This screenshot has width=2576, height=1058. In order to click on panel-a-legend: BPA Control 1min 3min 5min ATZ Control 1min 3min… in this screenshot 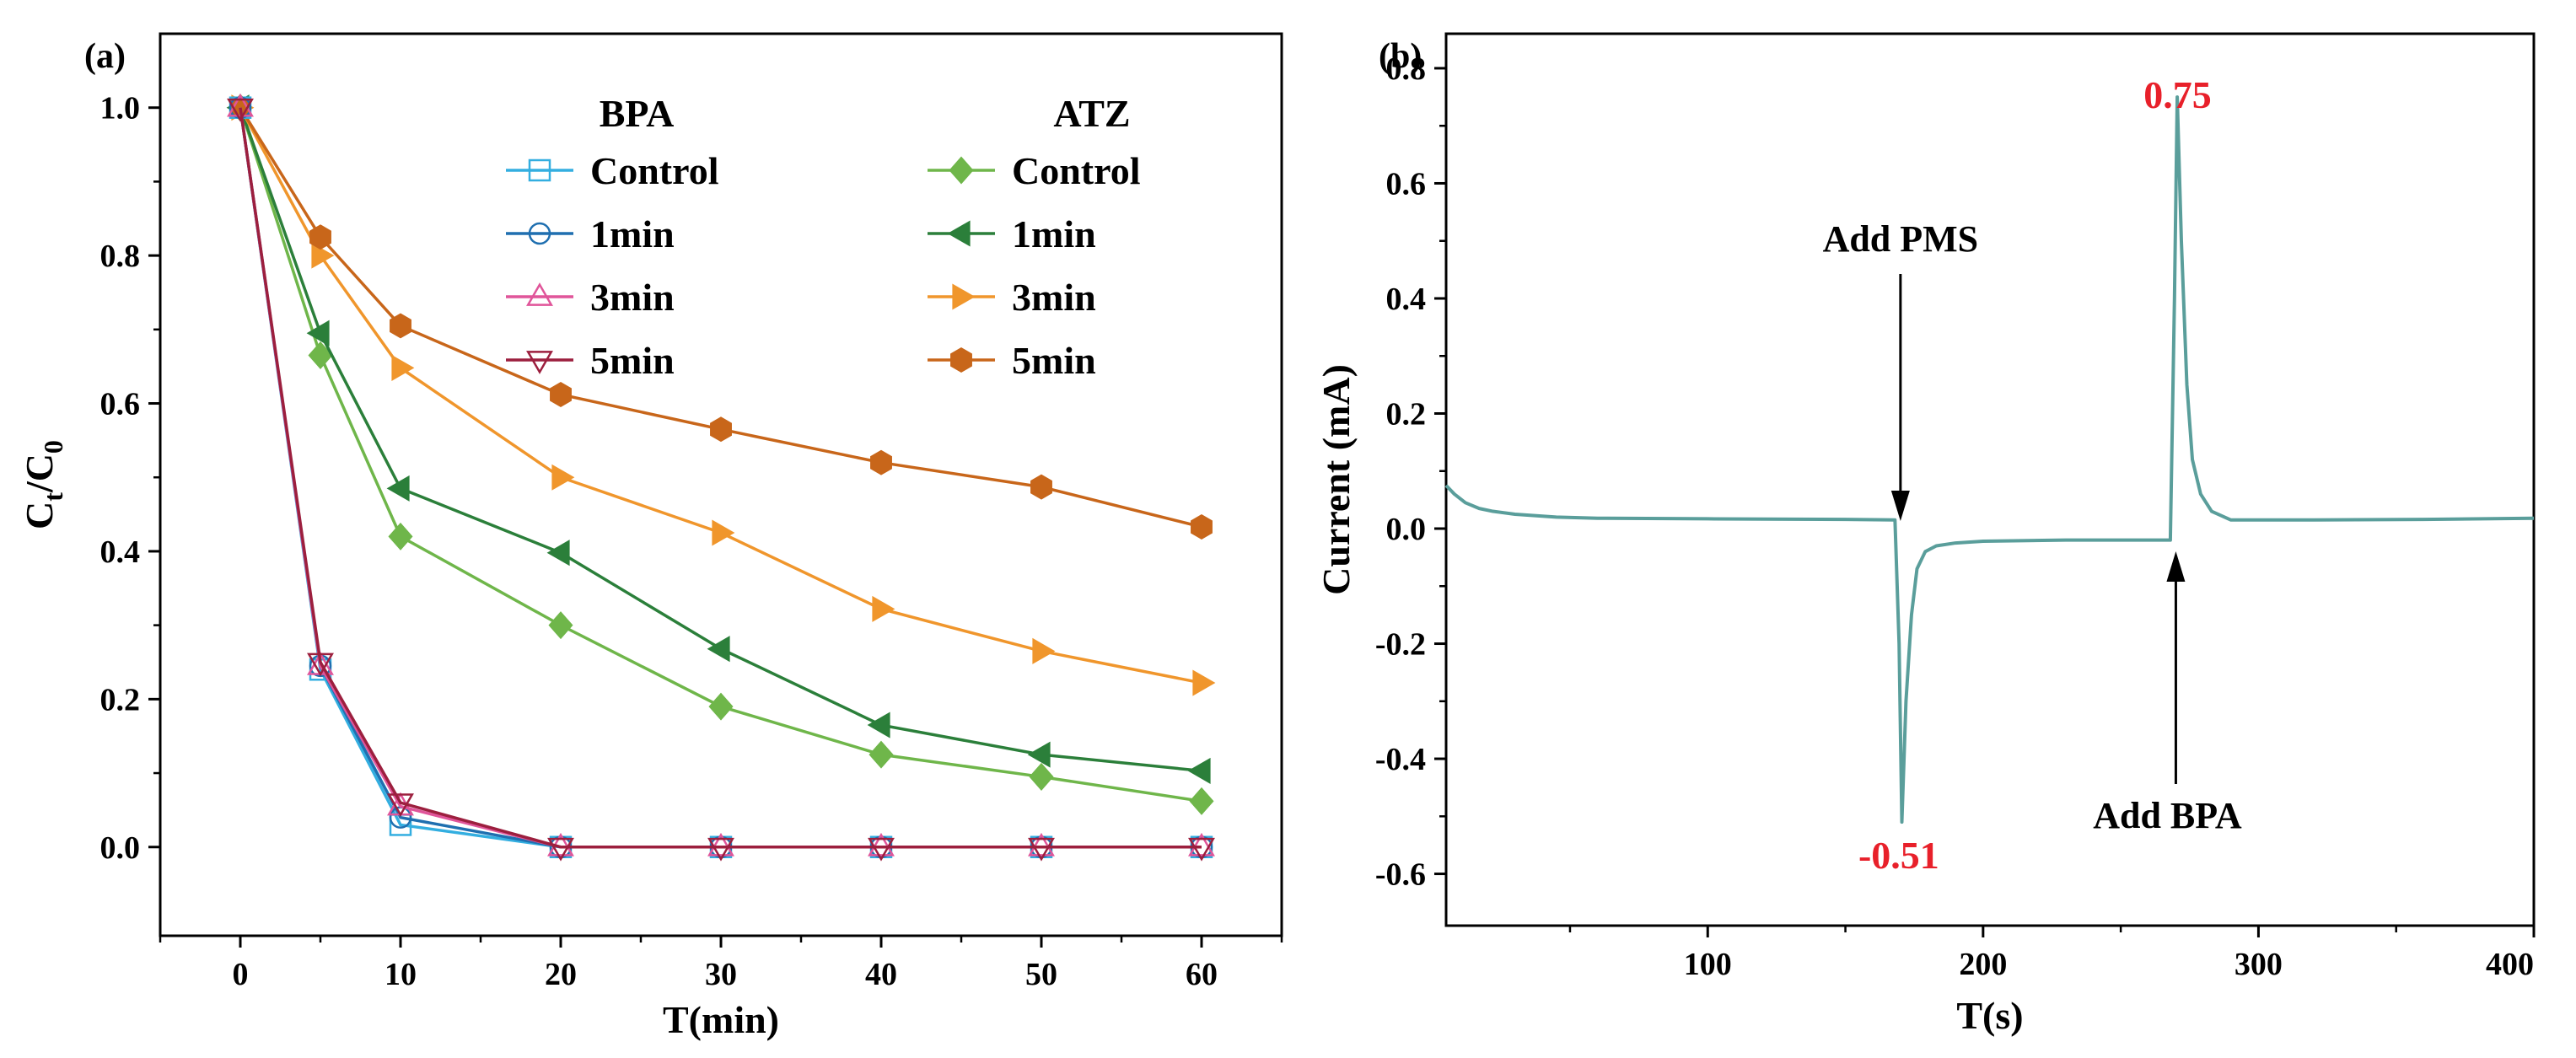, I will do `click(823, 237)`.